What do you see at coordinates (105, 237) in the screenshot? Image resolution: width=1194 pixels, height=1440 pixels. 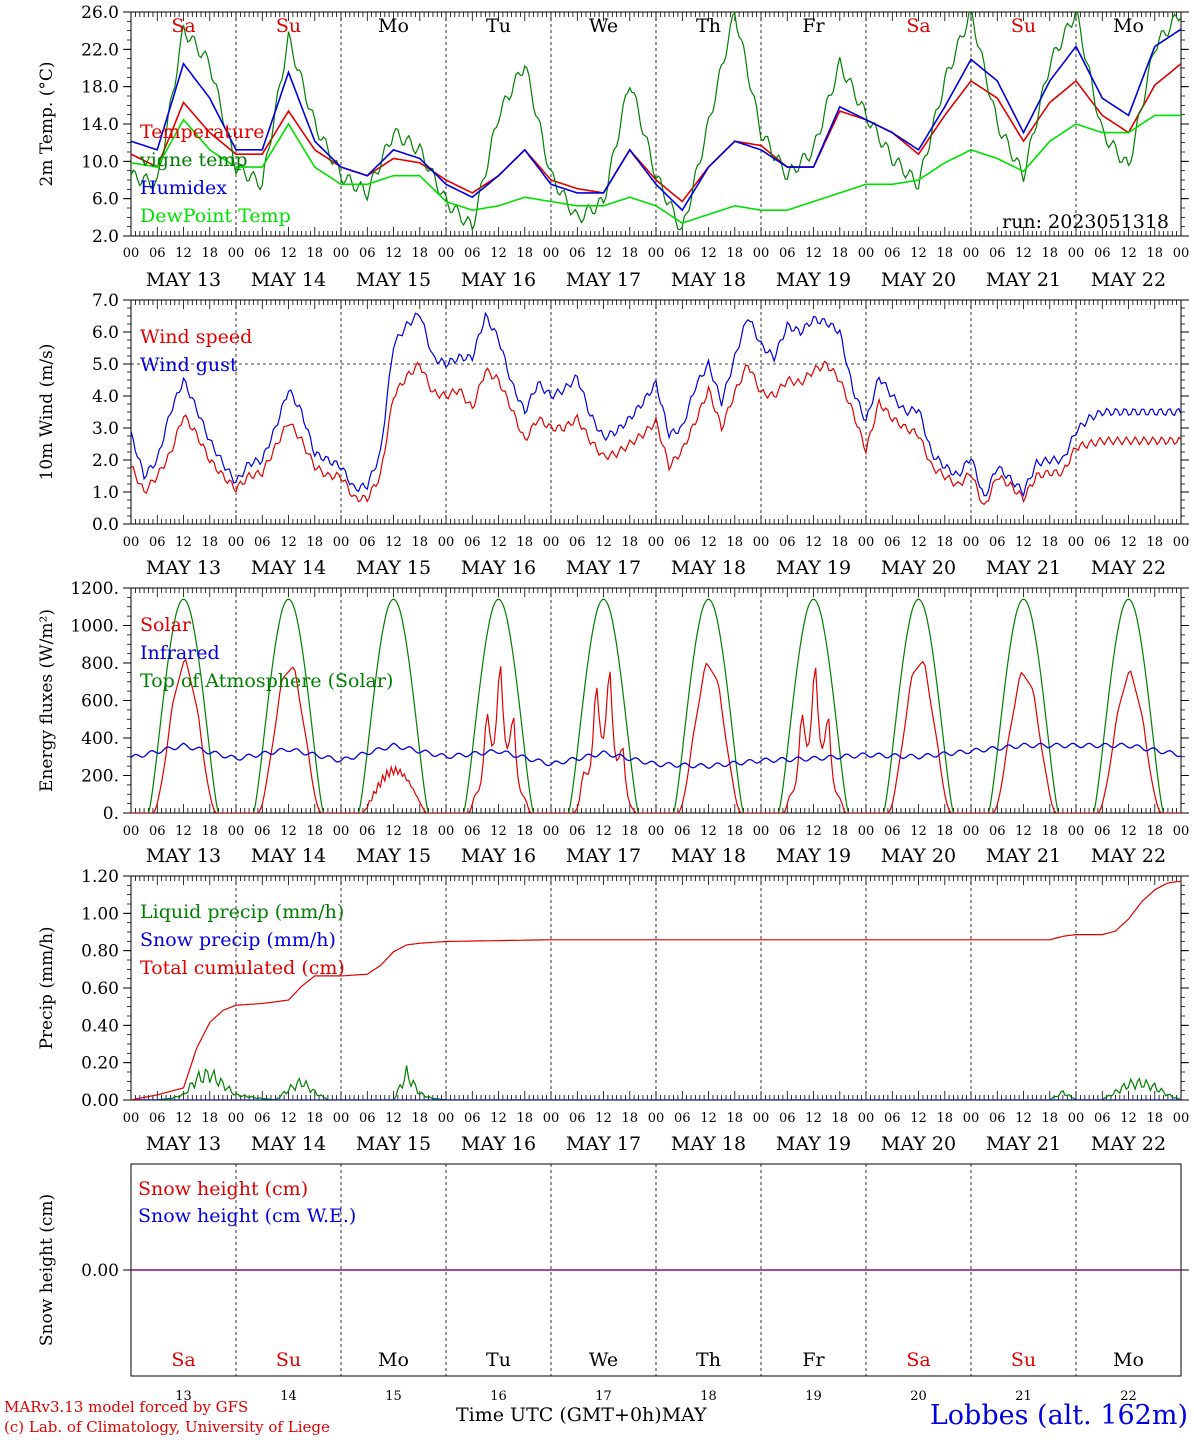 I see `y-tick-label: 2.0` at bounding box center [105, 237].